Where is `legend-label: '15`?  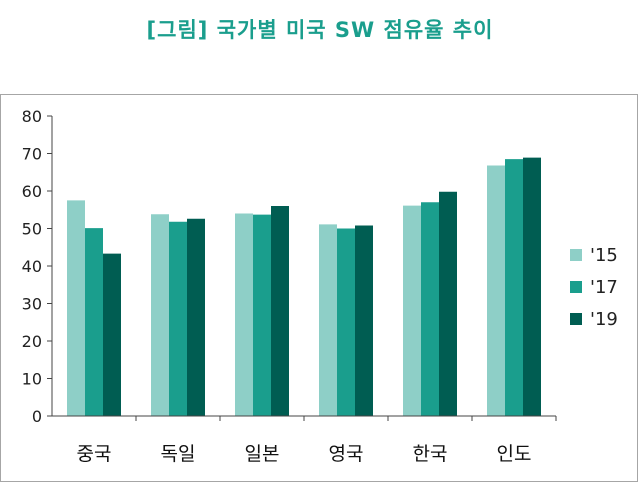
legend-label: '15 is located at coordinates (604, 255).